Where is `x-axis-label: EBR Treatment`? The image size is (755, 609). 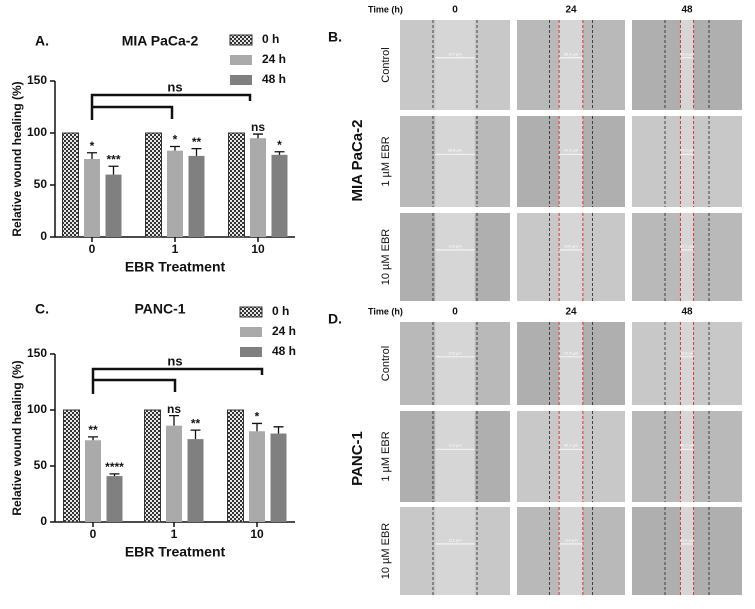 x-axis-label: EBR Treatment is located at coordinates (175, 267).